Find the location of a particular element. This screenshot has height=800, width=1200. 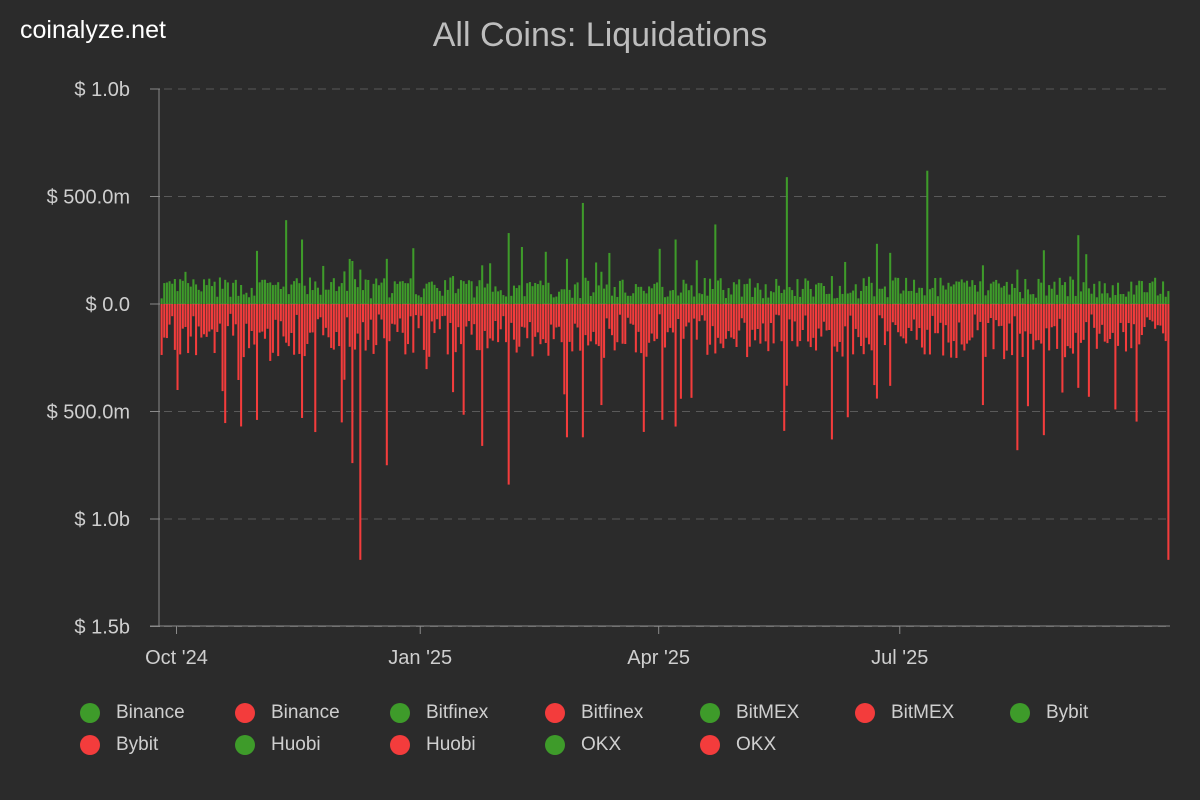

legend-label: Bitfinex is located at coordinates (612, 712).